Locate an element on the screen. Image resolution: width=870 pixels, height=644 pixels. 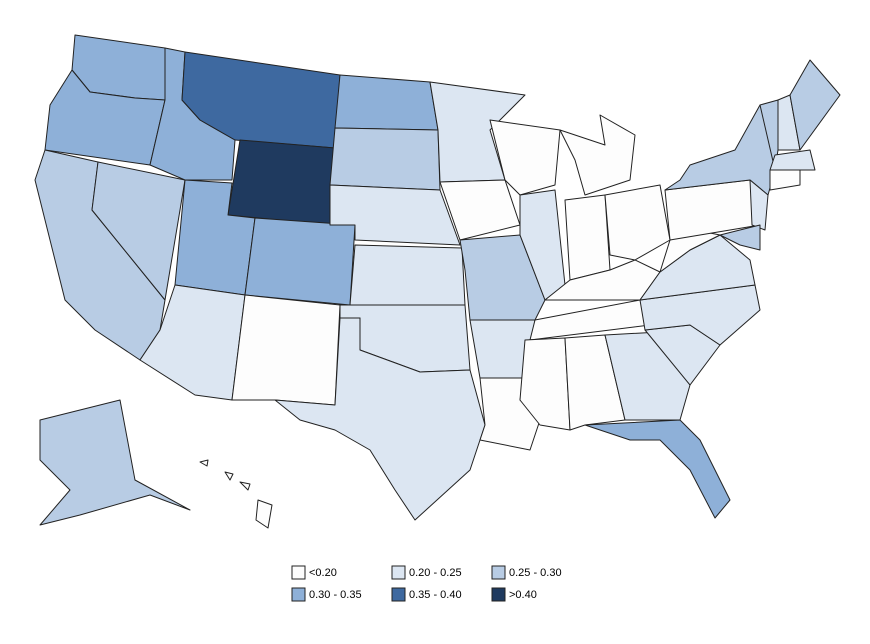
legend-label: >0.40 is located at coordinates (523, 595).